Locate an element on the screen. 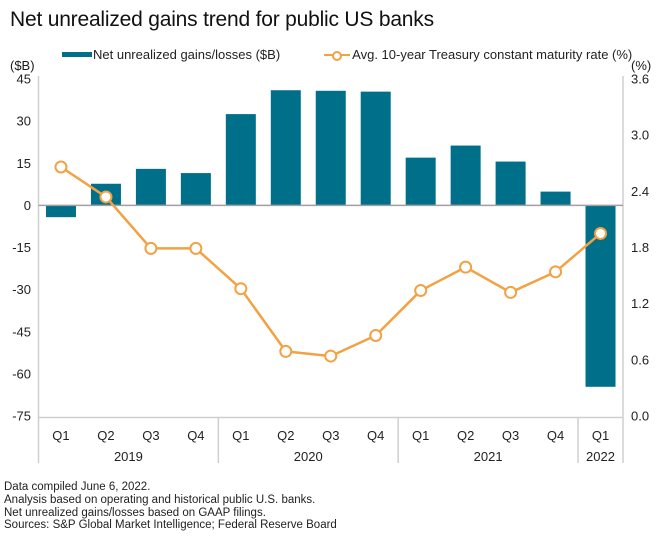 This screenshot has width=660, height=545. left-tick-label: -30 is located at coordinates (21, 289).